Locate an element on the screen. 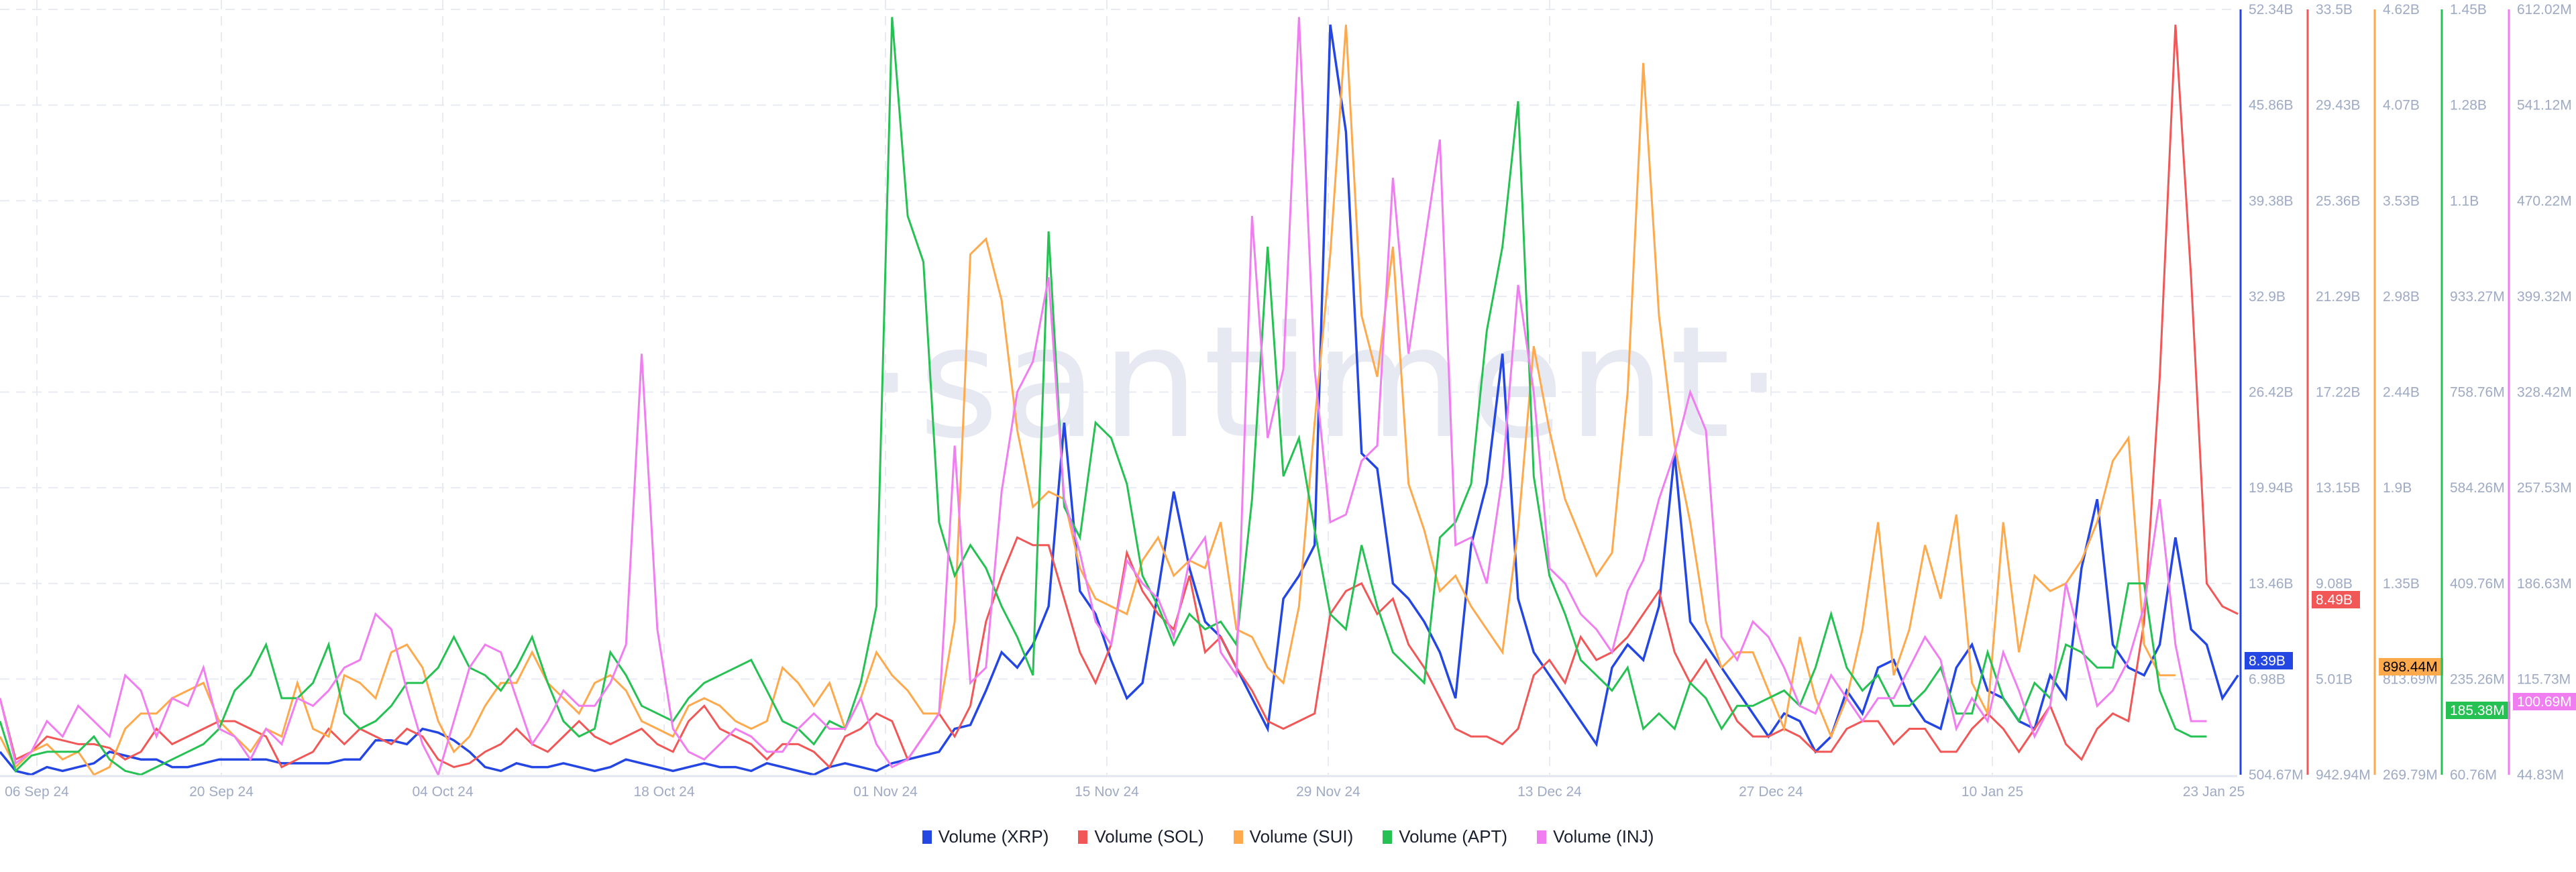 Image resolution: width=2576 pixels, height=872 pixels. legend-swatch-apt is located at coordinates (1388, 837).